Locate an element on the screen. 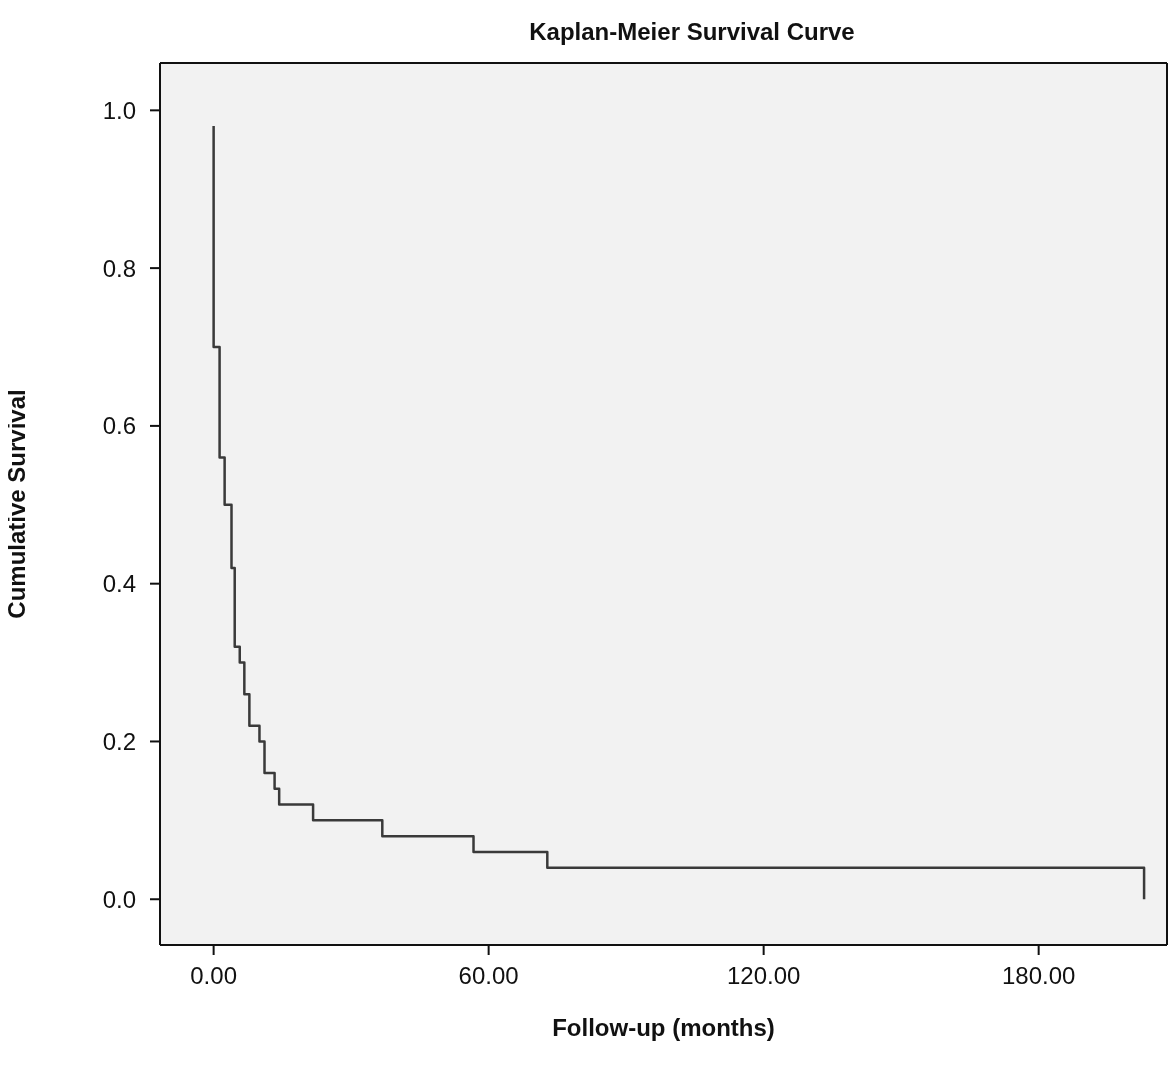 This screenshot has width=1171, height=1067. y-tick-label: 1.0 is located at coordinates (119, 110).